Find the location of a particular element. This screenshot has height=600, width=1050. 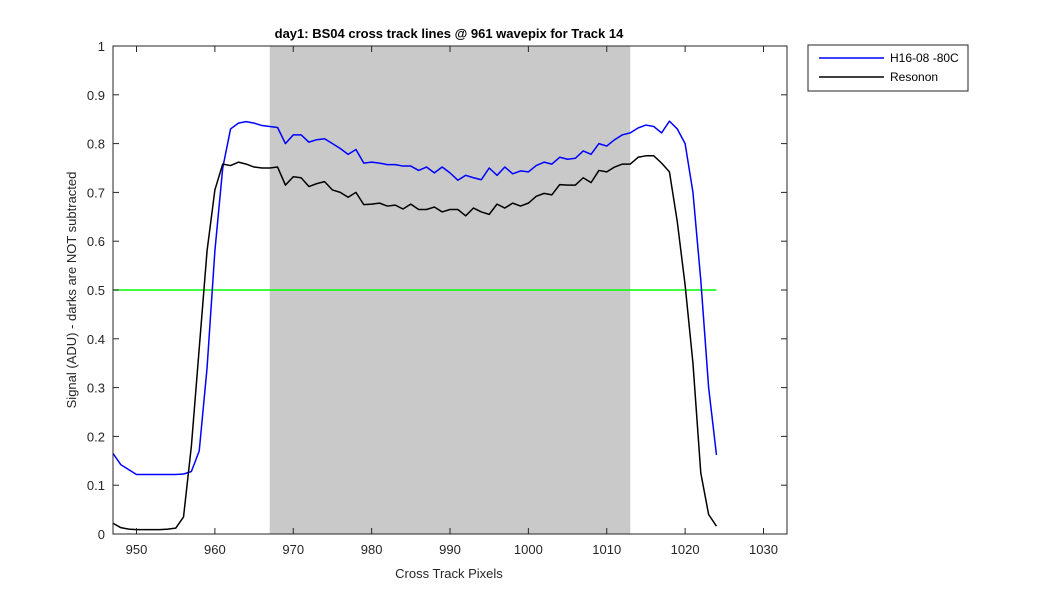

legend: H16-08 -80C Resonon is located at coordinates (888, 68).